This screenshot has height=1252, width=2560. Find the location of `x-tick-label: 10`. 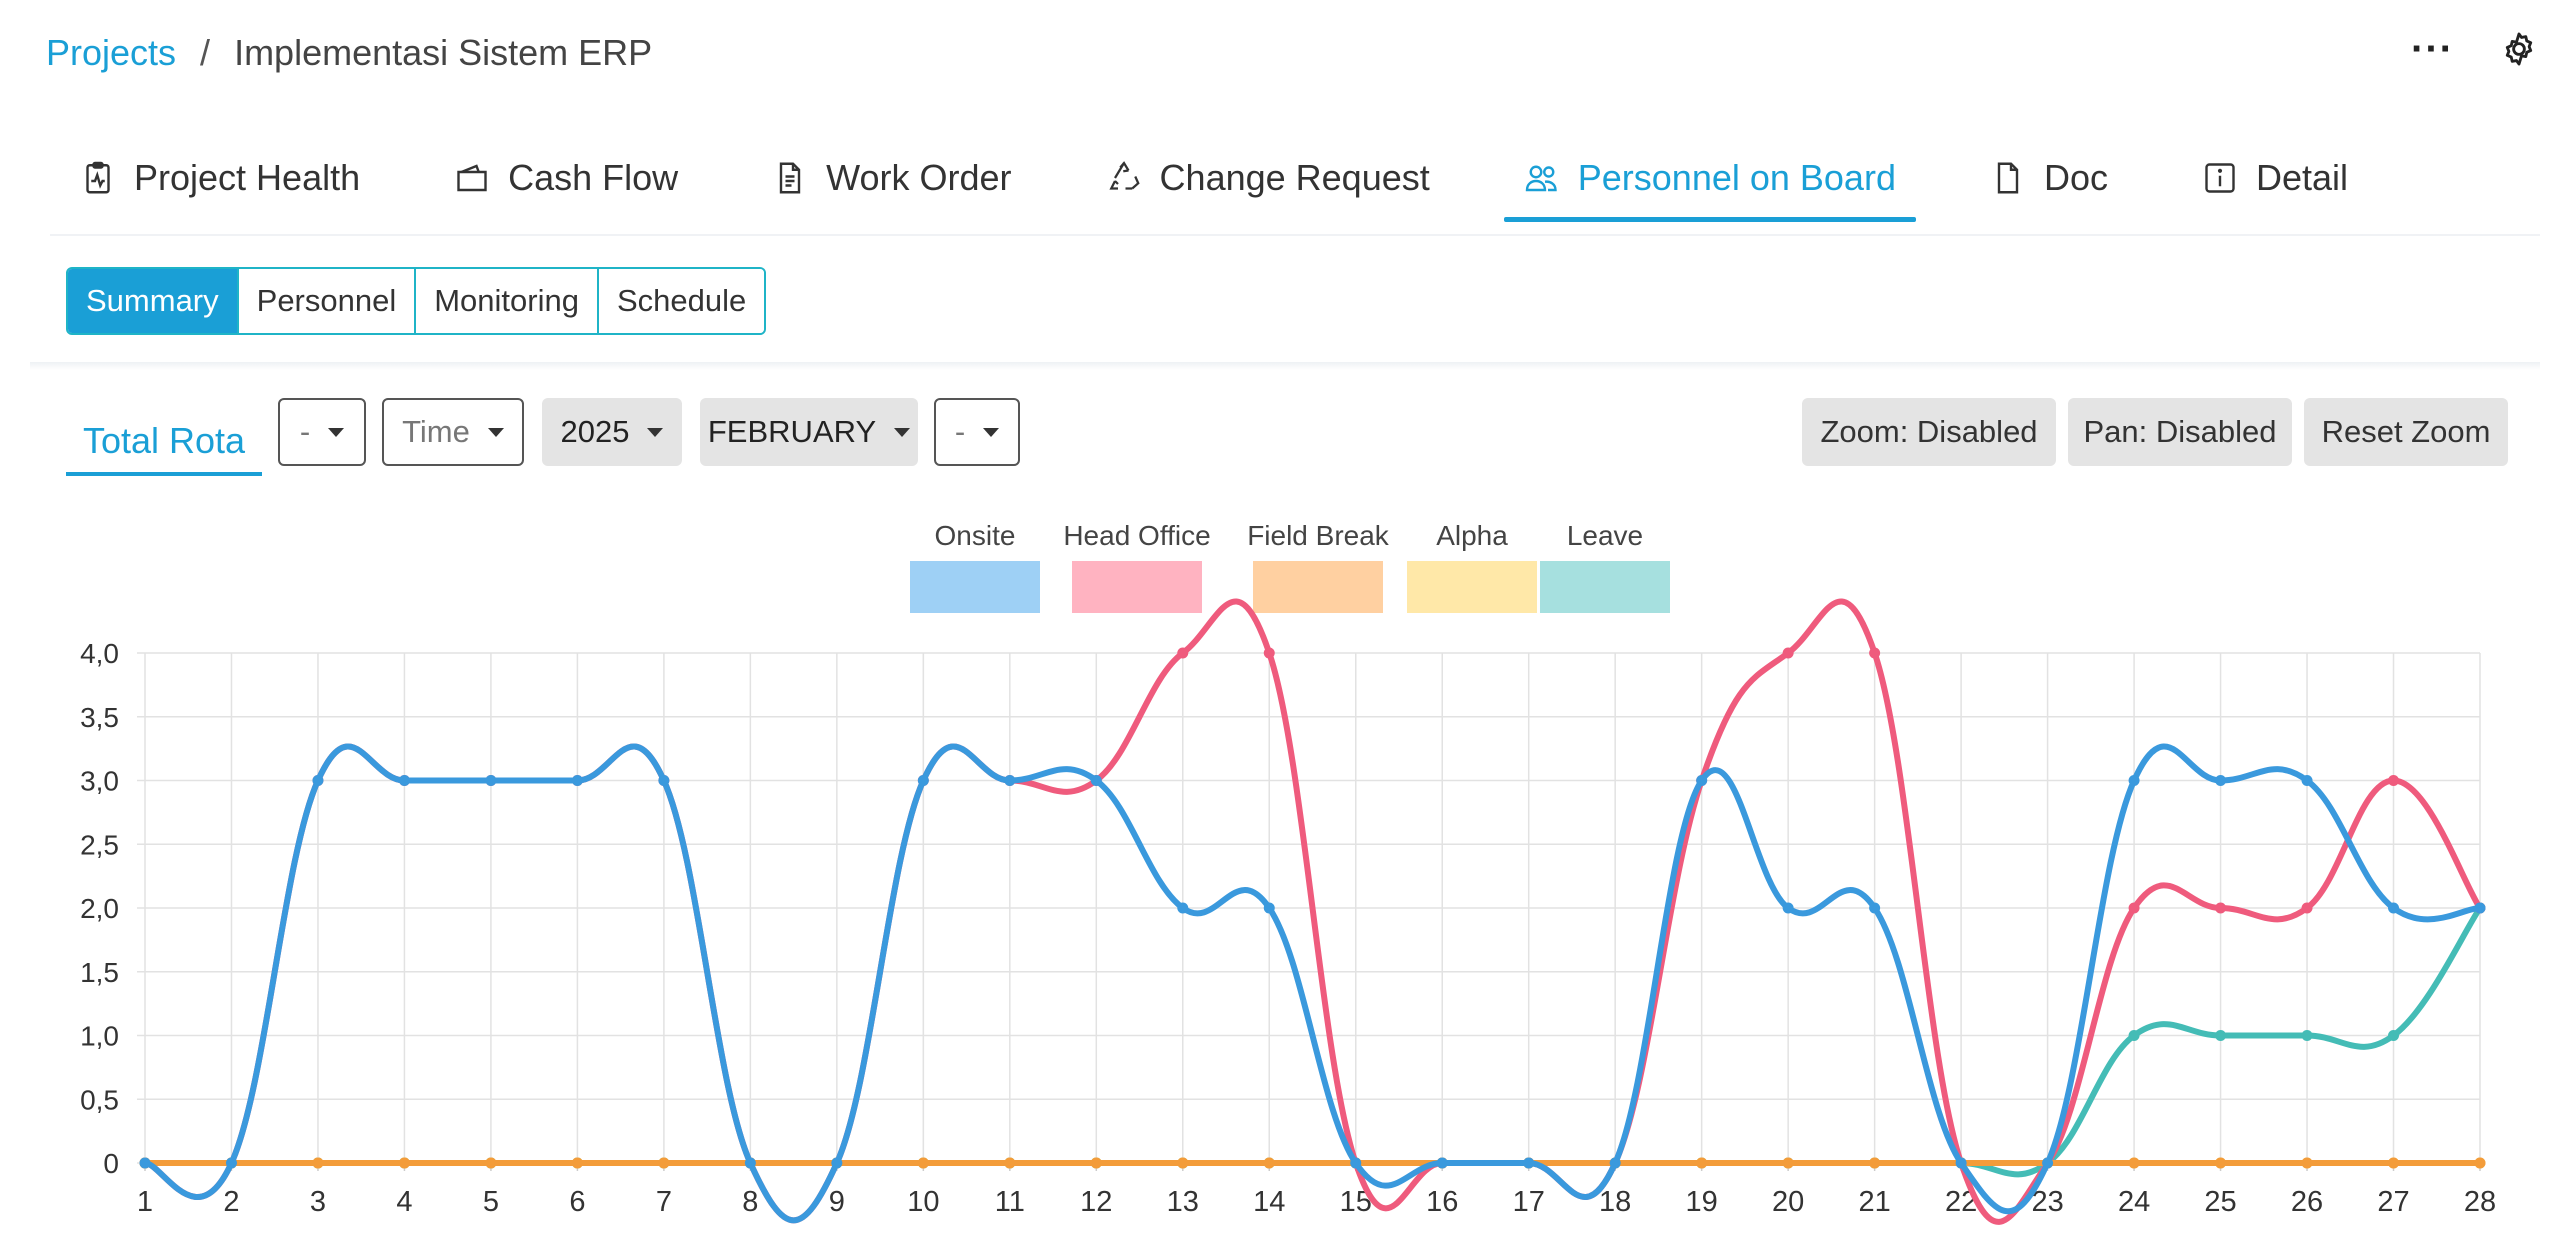

x-tick-label: 10 is located at coordinates (923, 1202).